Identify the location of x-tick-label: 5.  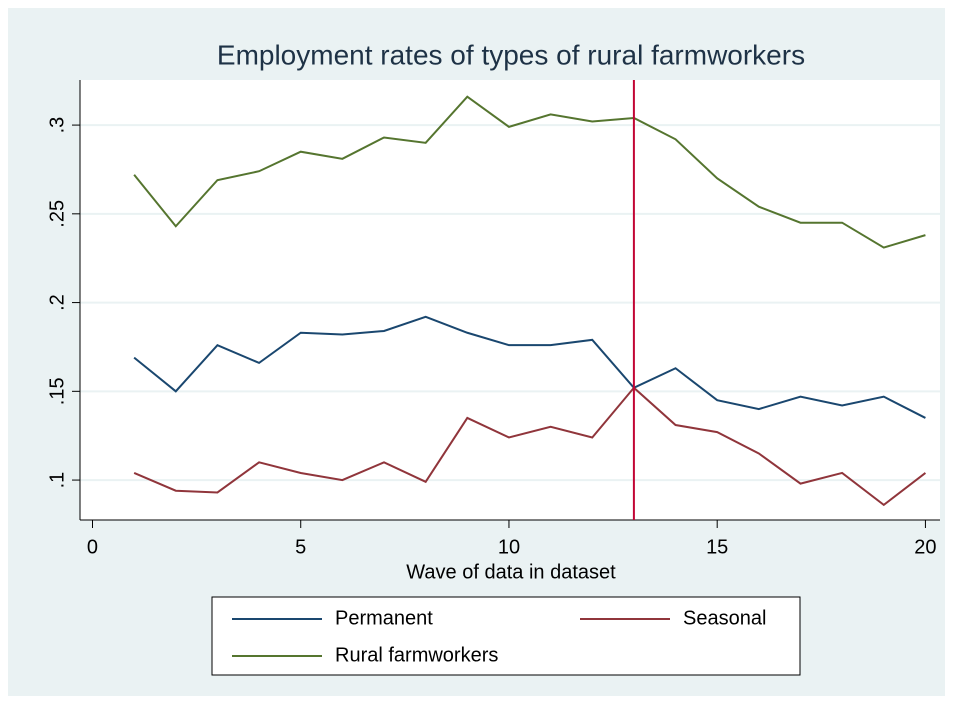
(300, 547).